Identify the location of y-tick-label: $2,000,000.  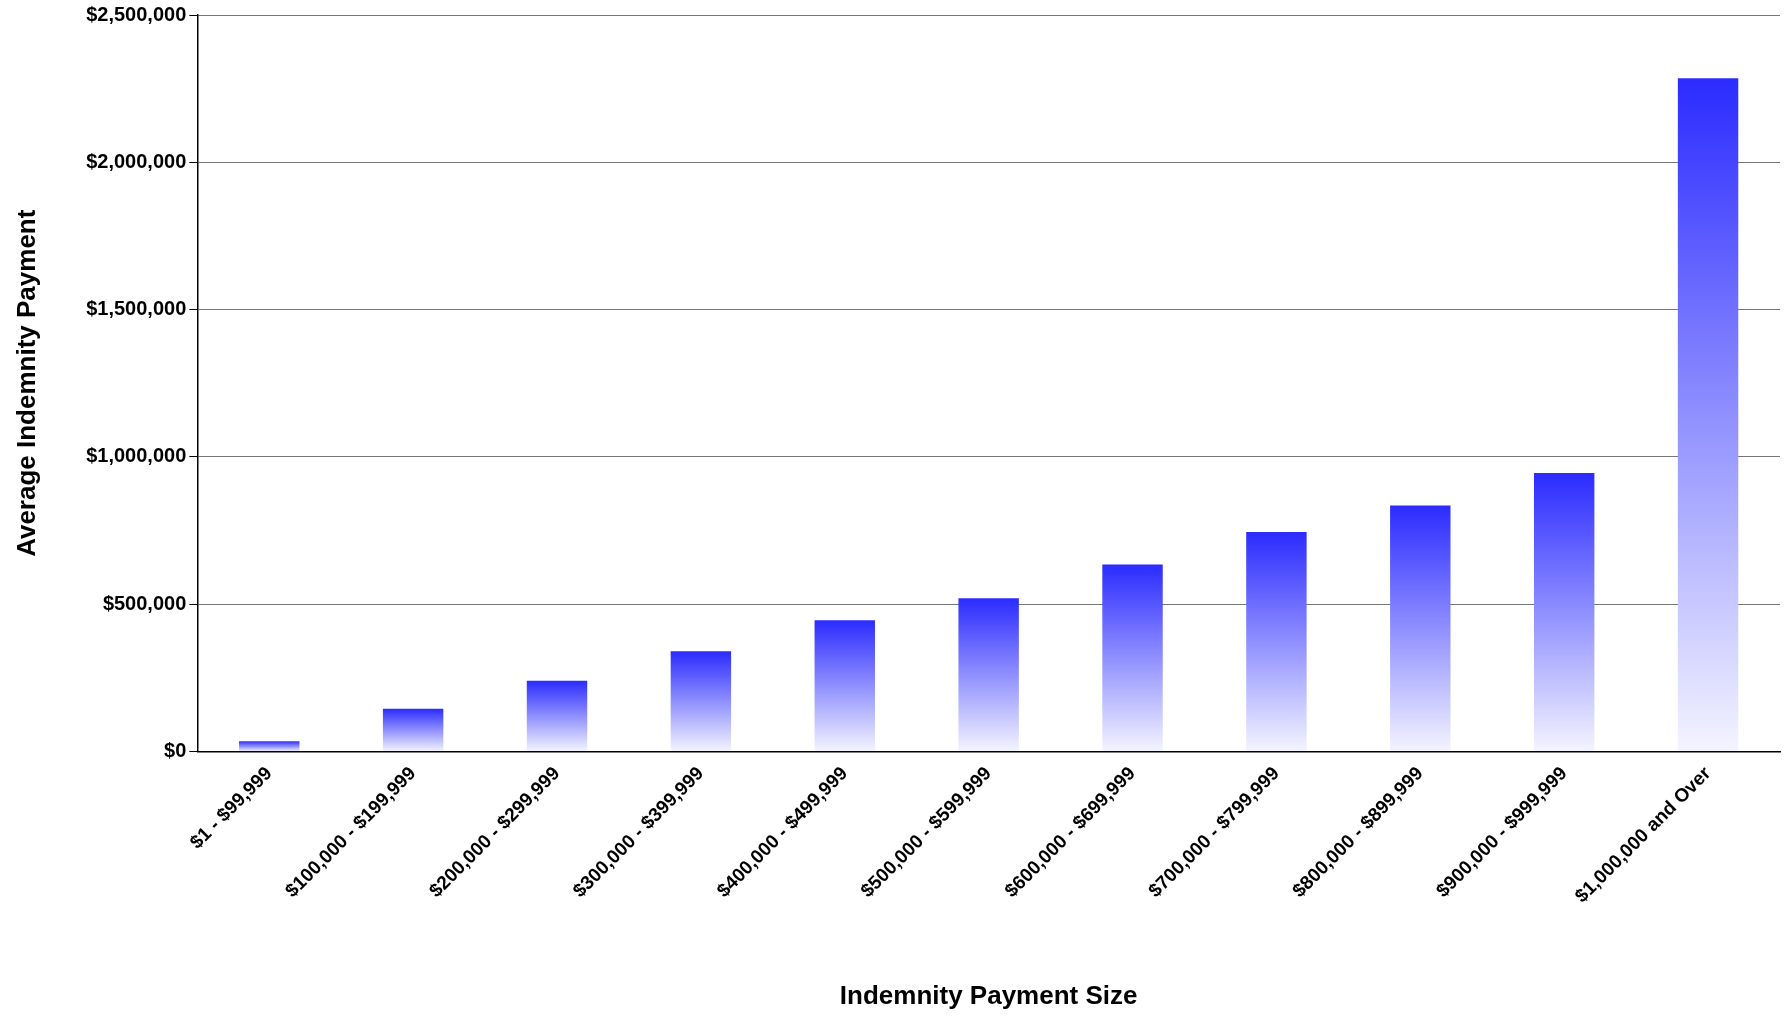
(136, 160).